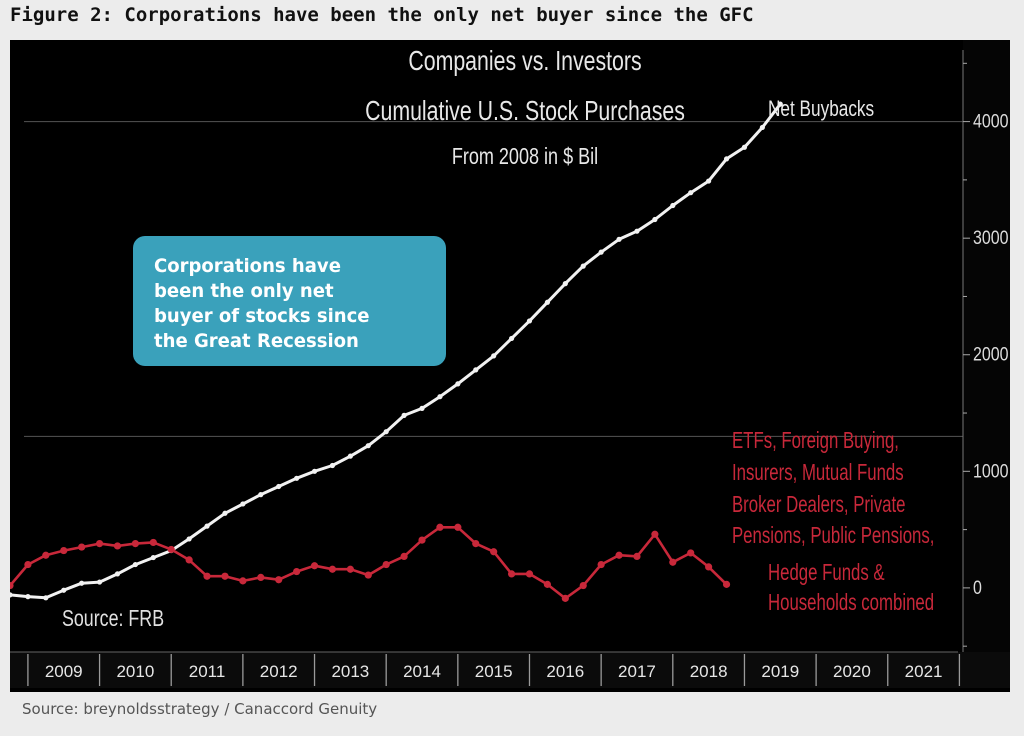 Image resolution: width=1024 pixels, height=736 pixels. Describe the element at coordinates (991, 471) in the screenshot. I see `y-tick-label: 1000` at that location.